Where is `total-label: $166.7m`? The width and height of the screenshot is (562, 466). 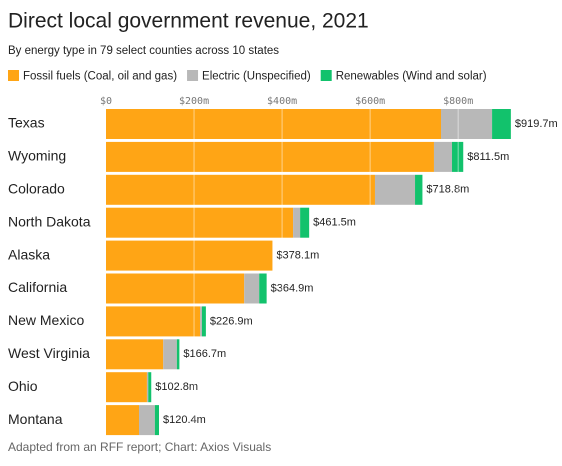 total-label: $166.7m is located at coordinates (204, 354).